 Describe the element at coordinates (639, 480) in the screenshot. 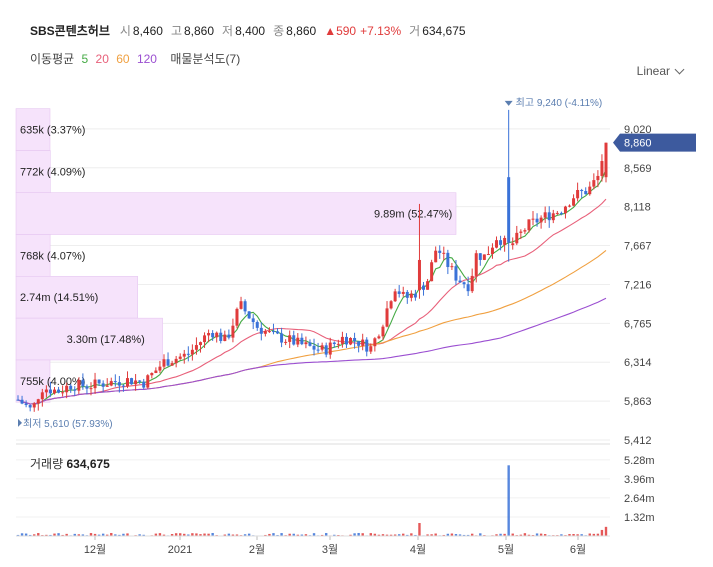

I see `volume-tick-label: 3.96m` at that location.